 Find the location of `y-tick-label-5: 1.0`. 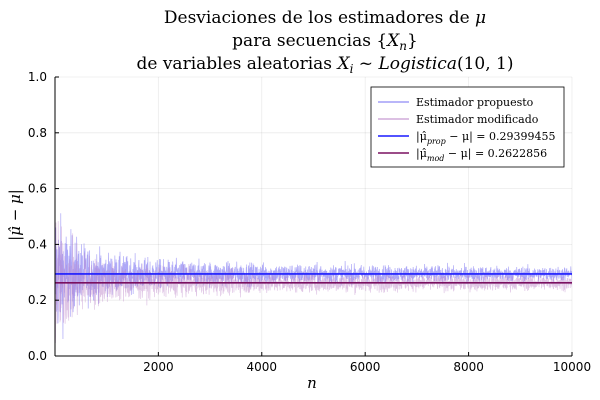

y-tick-label-5: 1.0 is located at coordinates (37, 77).